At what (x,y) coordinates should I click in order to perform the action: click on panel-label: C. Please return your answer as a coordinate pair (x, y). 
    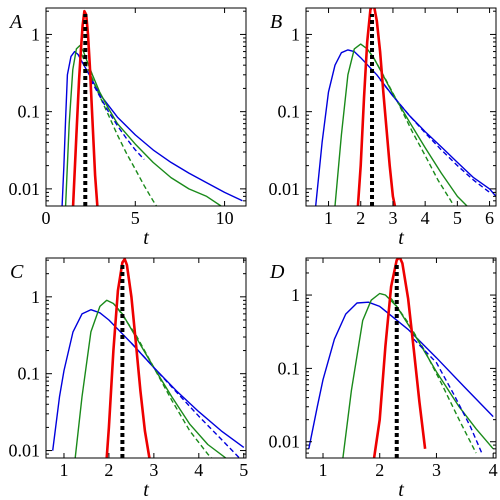
    Looking at the image, I should click on (17, 272).